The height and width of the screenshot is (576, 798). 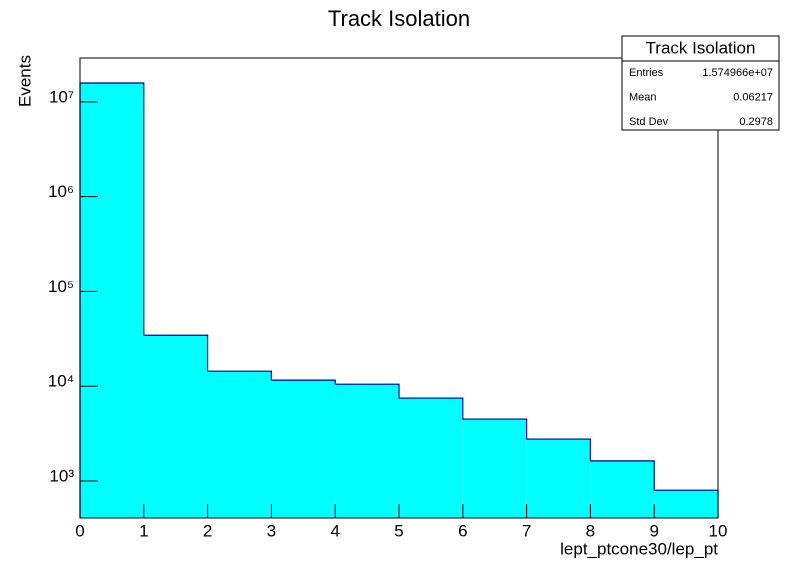 I want to click on stats-label: Std Dev, so click(x=649, y=122).